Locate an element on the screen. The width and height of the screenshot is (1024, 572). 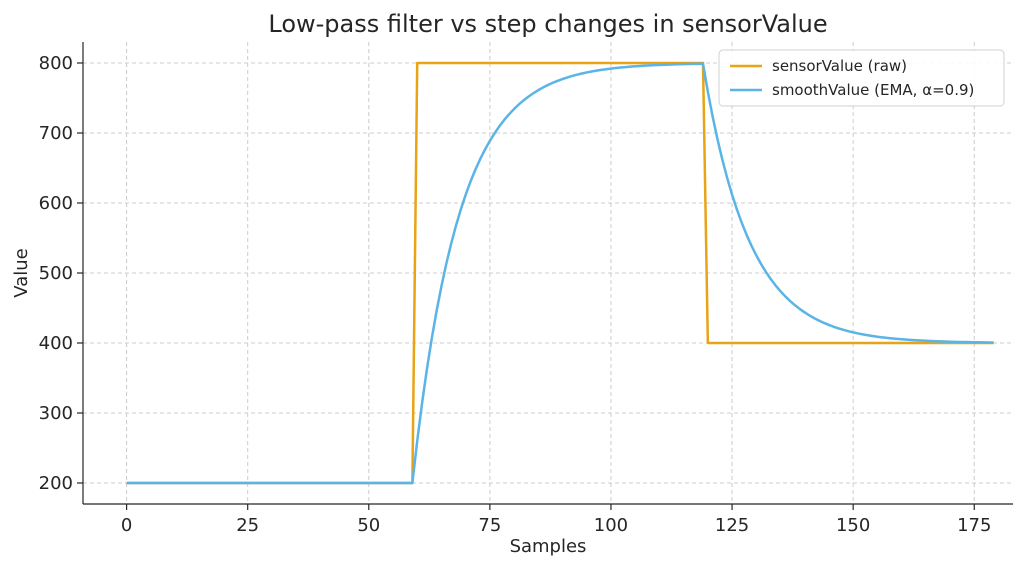
x-tick-label: 75 is located at coordinates (489, 525).